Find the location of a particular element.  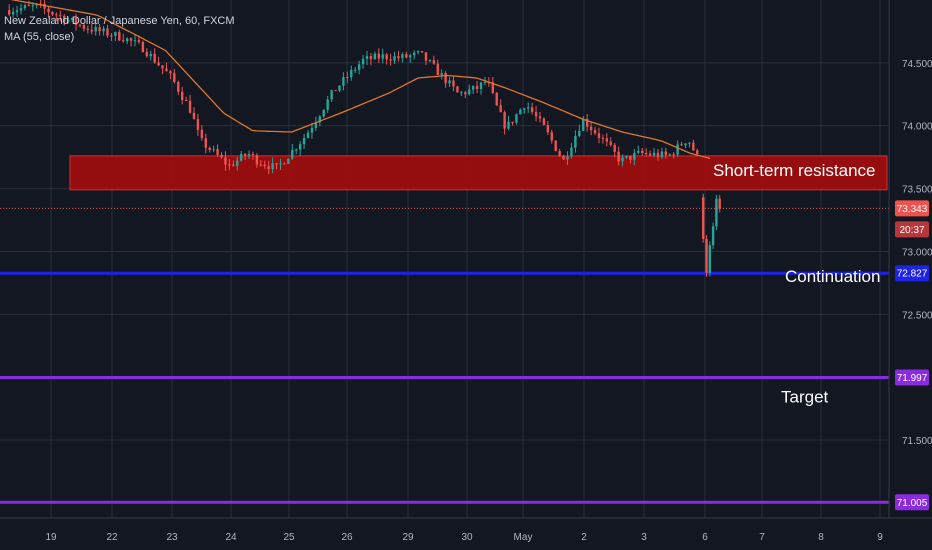

time-tick-label: 8 is located at coordinates (821, 537).